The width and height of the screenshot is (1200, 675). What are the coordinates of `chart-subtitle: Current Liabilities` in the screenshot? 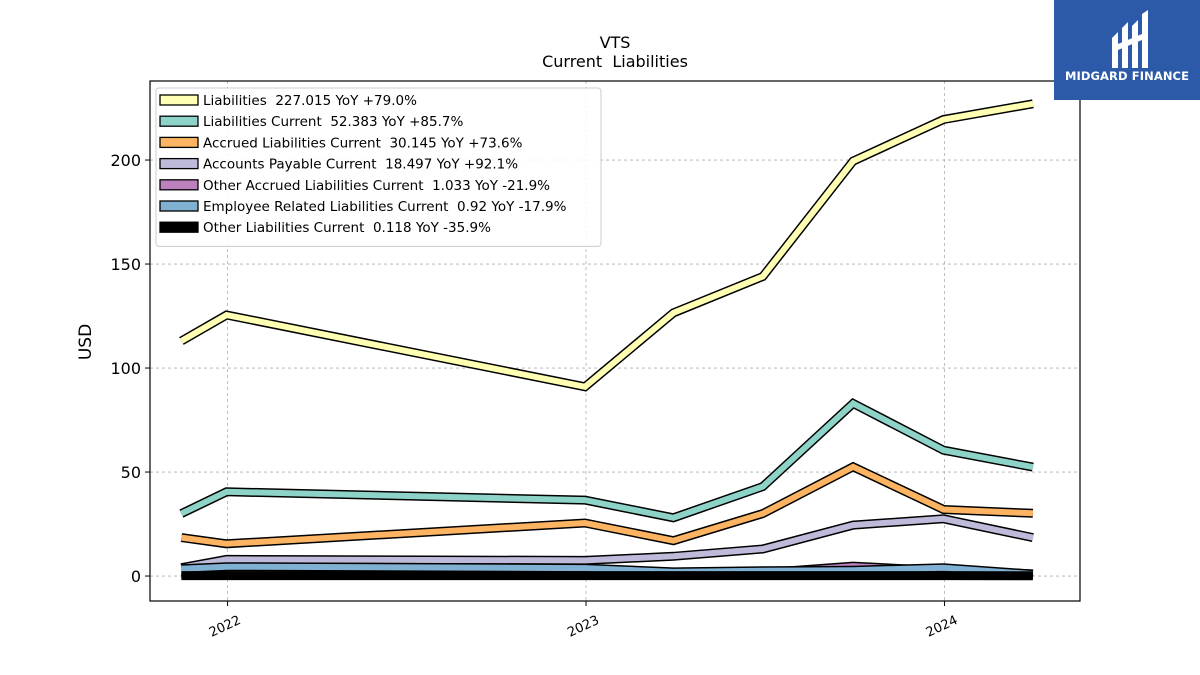 It's located at (615, 61).